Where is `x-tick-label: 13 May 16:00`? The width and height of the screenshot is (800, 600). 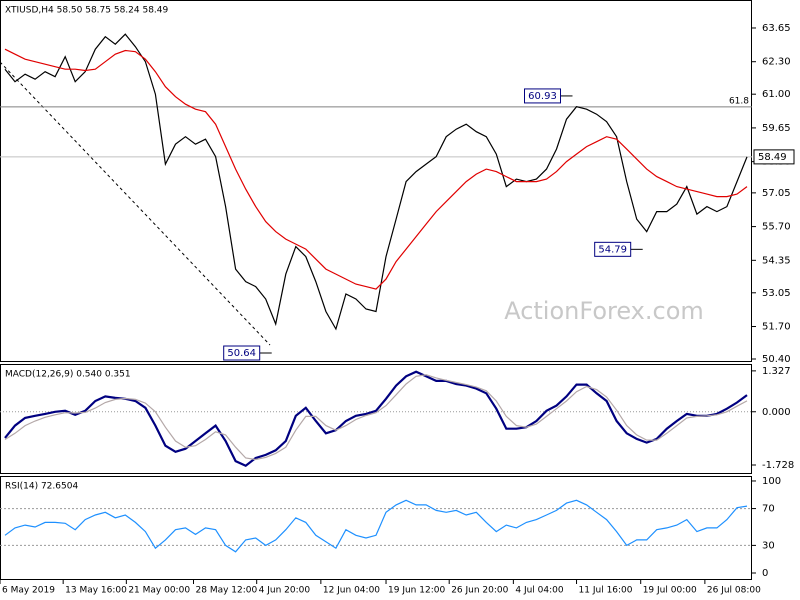 x-tick-label: 13 May 16:00 is located at coordinates (96, 591).